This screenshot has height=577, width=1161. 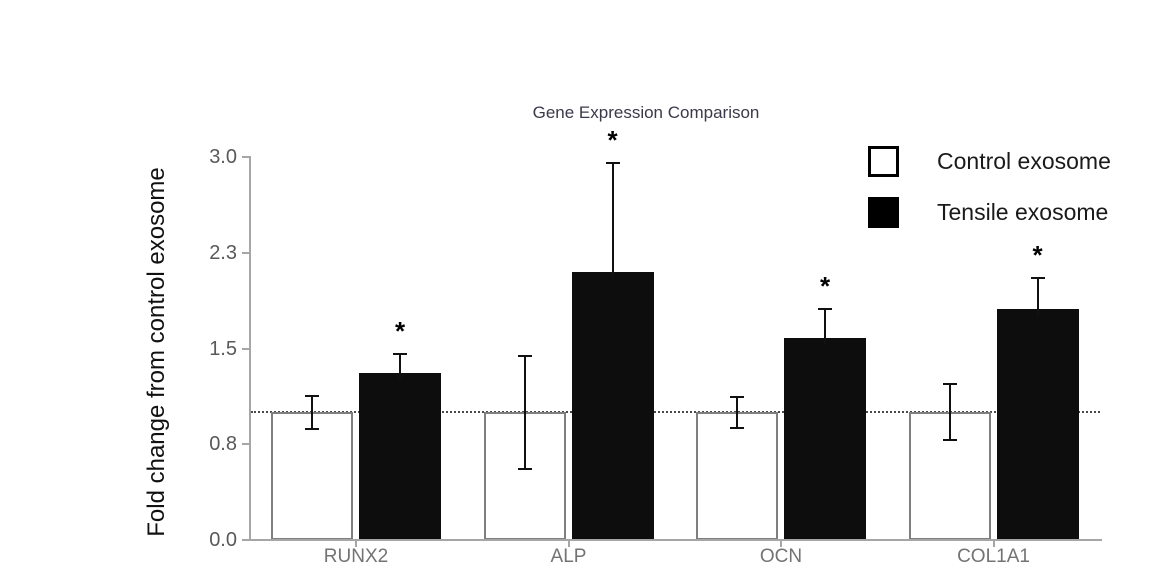 What do you see at coordinates (675, 412) in the screenshot?
I see `baseline-dashed-line` at bounding box center [675, 412].